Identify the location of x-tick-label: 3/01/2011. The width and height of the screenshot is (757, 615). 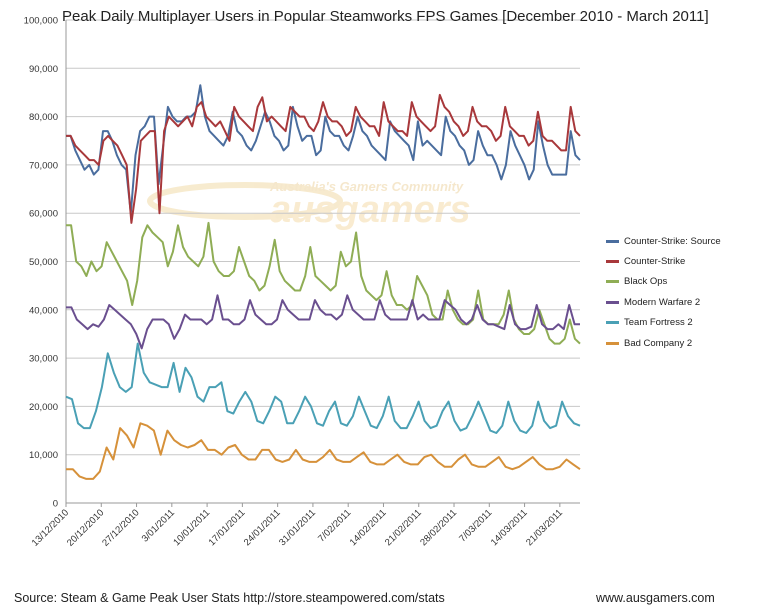
(158, 525).